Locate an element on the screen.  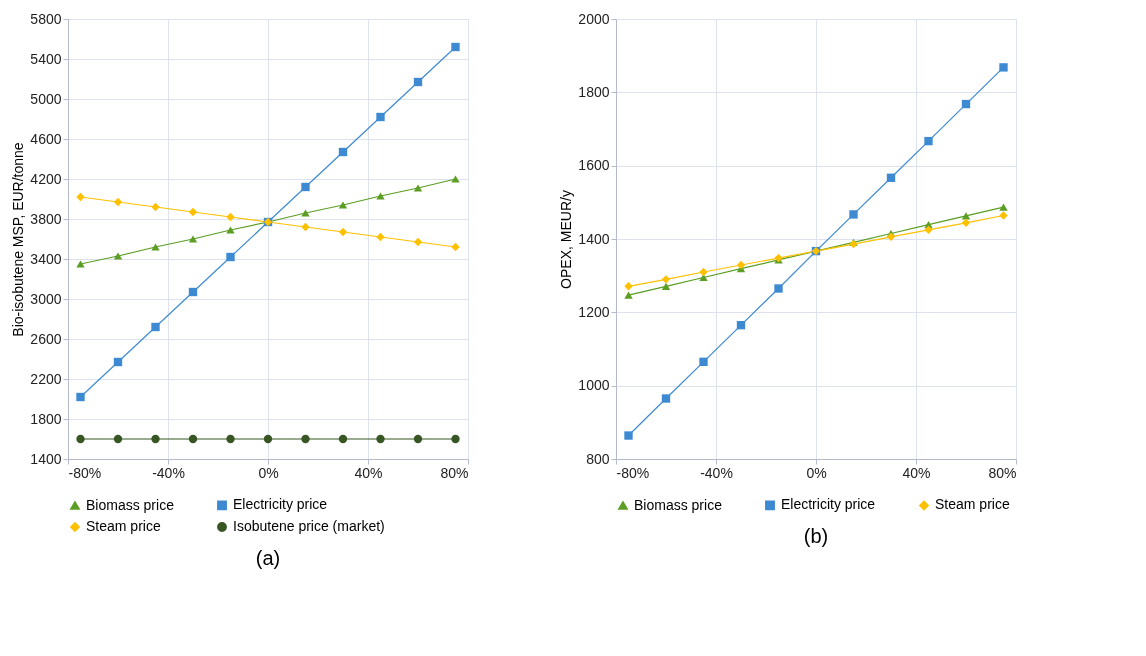
y-axis-title: Bio-isobutene MSP, EUR/tonne is located at coordinates (18, 239).